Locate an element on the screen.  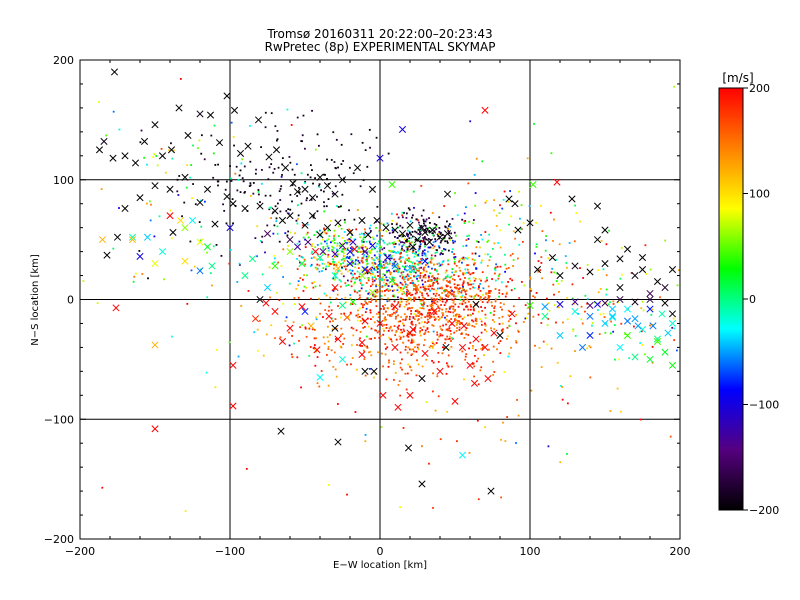
y-tick-label: −100 is located at coordinates (59, 419).